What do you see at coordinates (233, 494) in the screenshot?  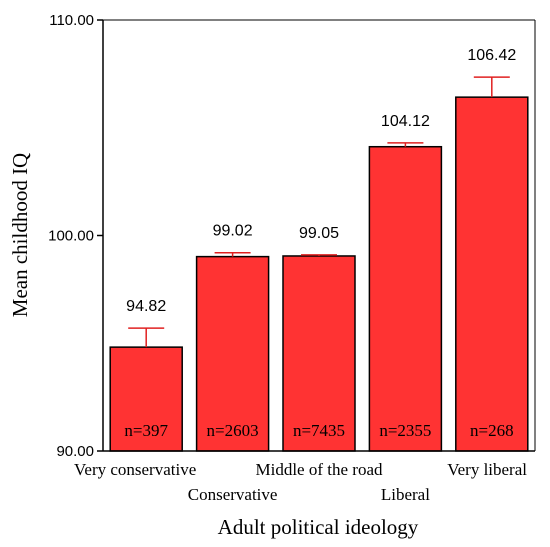 I see `category-label: Conservative` at bounding box center [233, 494].